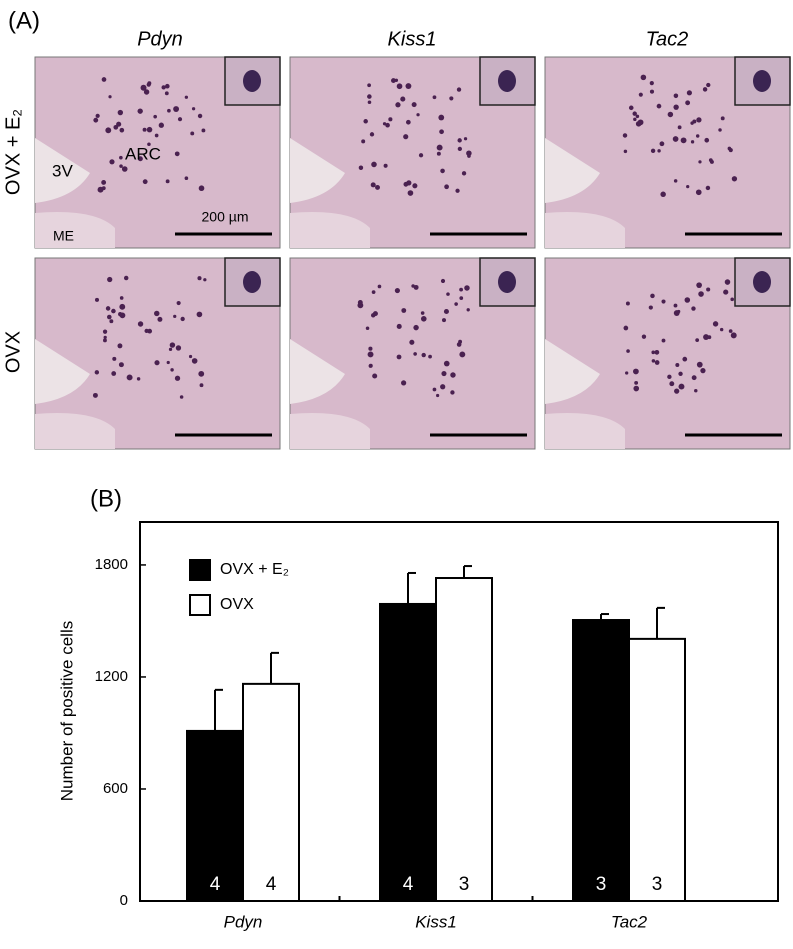  I want to click on panel-label: (B), so click(106, 498).